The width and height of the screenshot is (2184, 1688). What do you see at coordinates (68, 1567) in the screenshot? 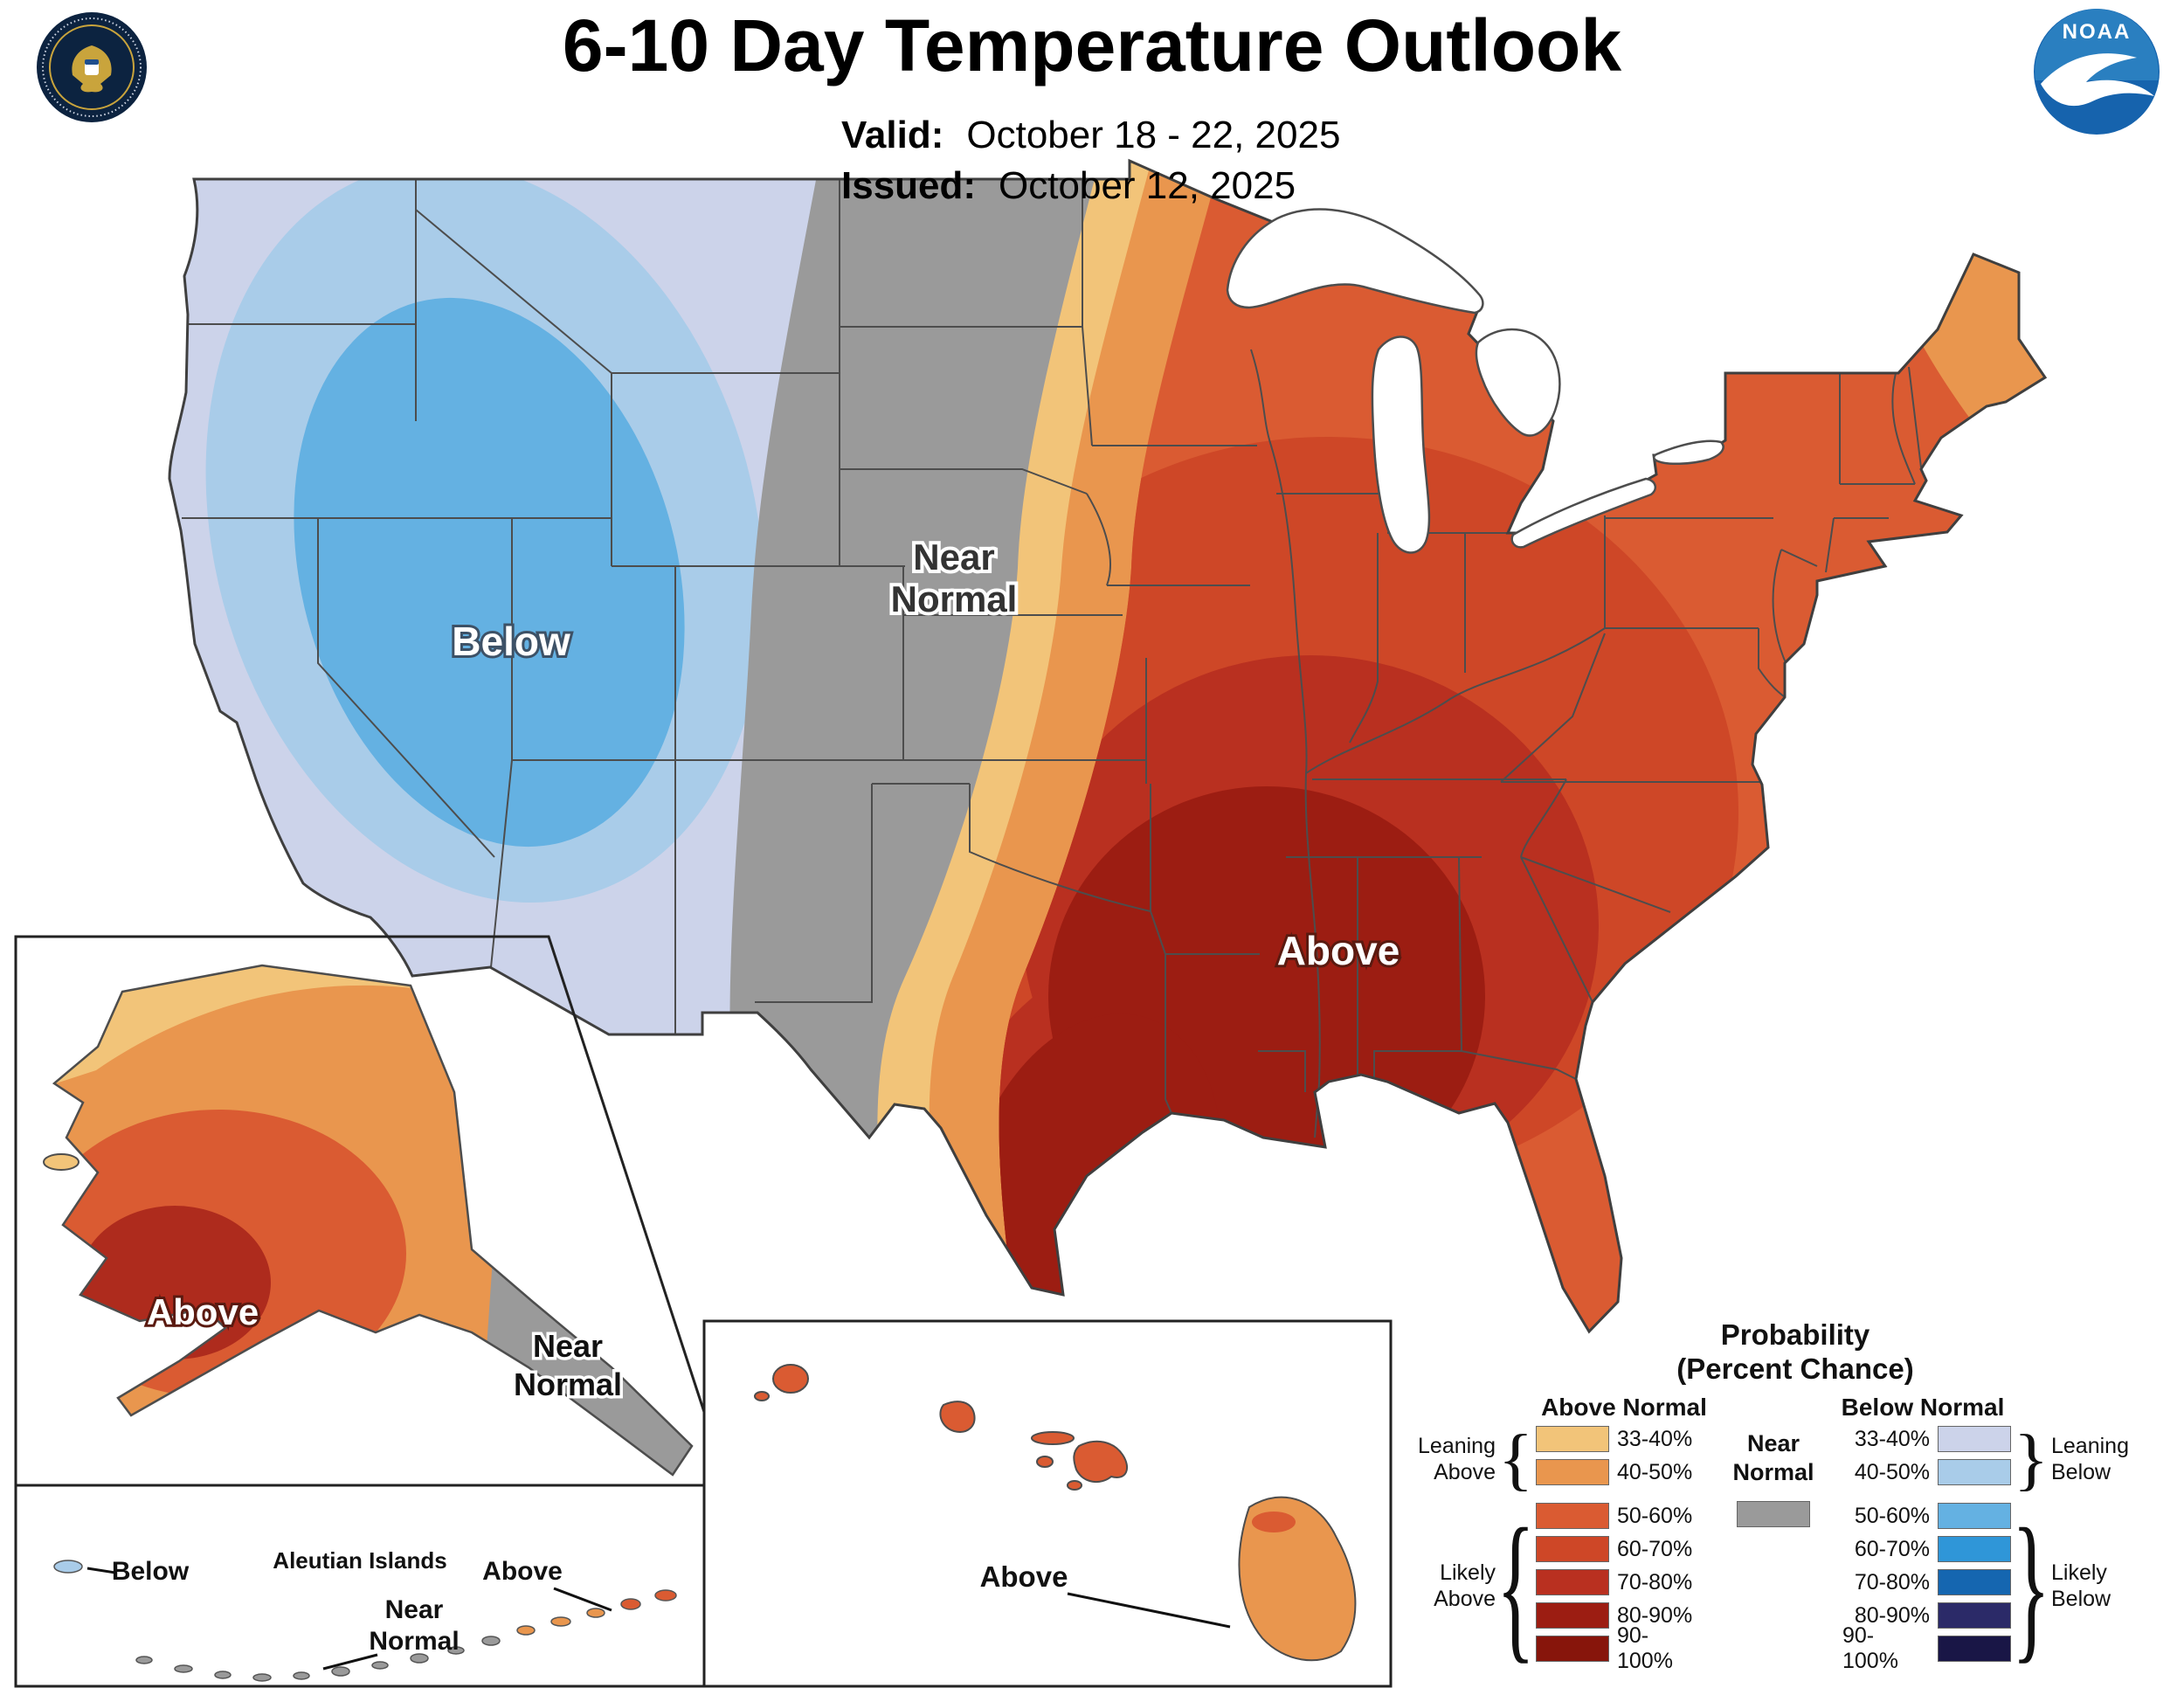
I see `aleutian-below-island` at bounding box center [68, 1567].